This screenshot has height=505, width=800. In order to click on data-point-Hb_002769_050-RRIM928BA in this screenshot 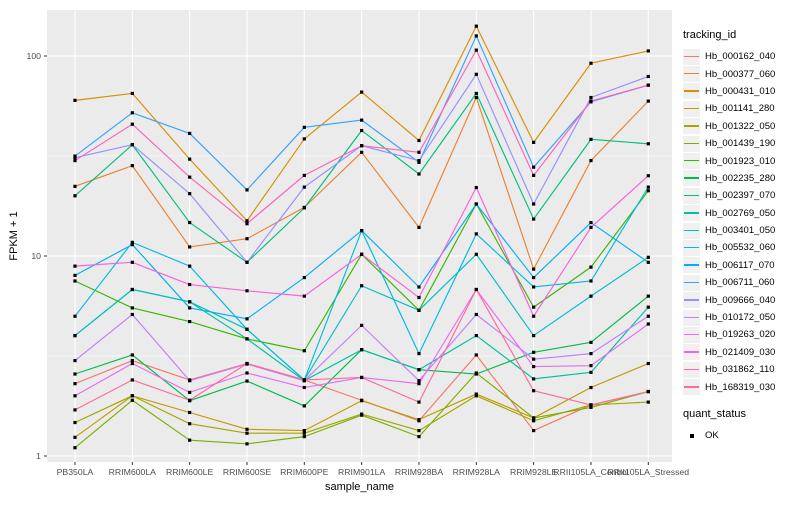, I will do `click(419, 370)`.